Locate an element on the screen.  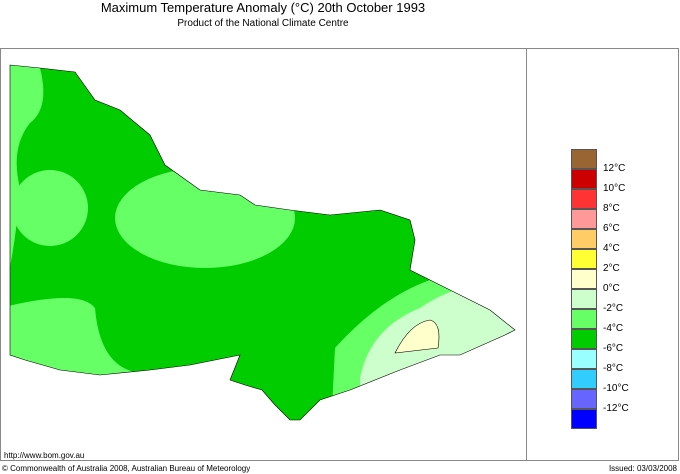
legend-label: 0°C is located at coordinates (611, 288).